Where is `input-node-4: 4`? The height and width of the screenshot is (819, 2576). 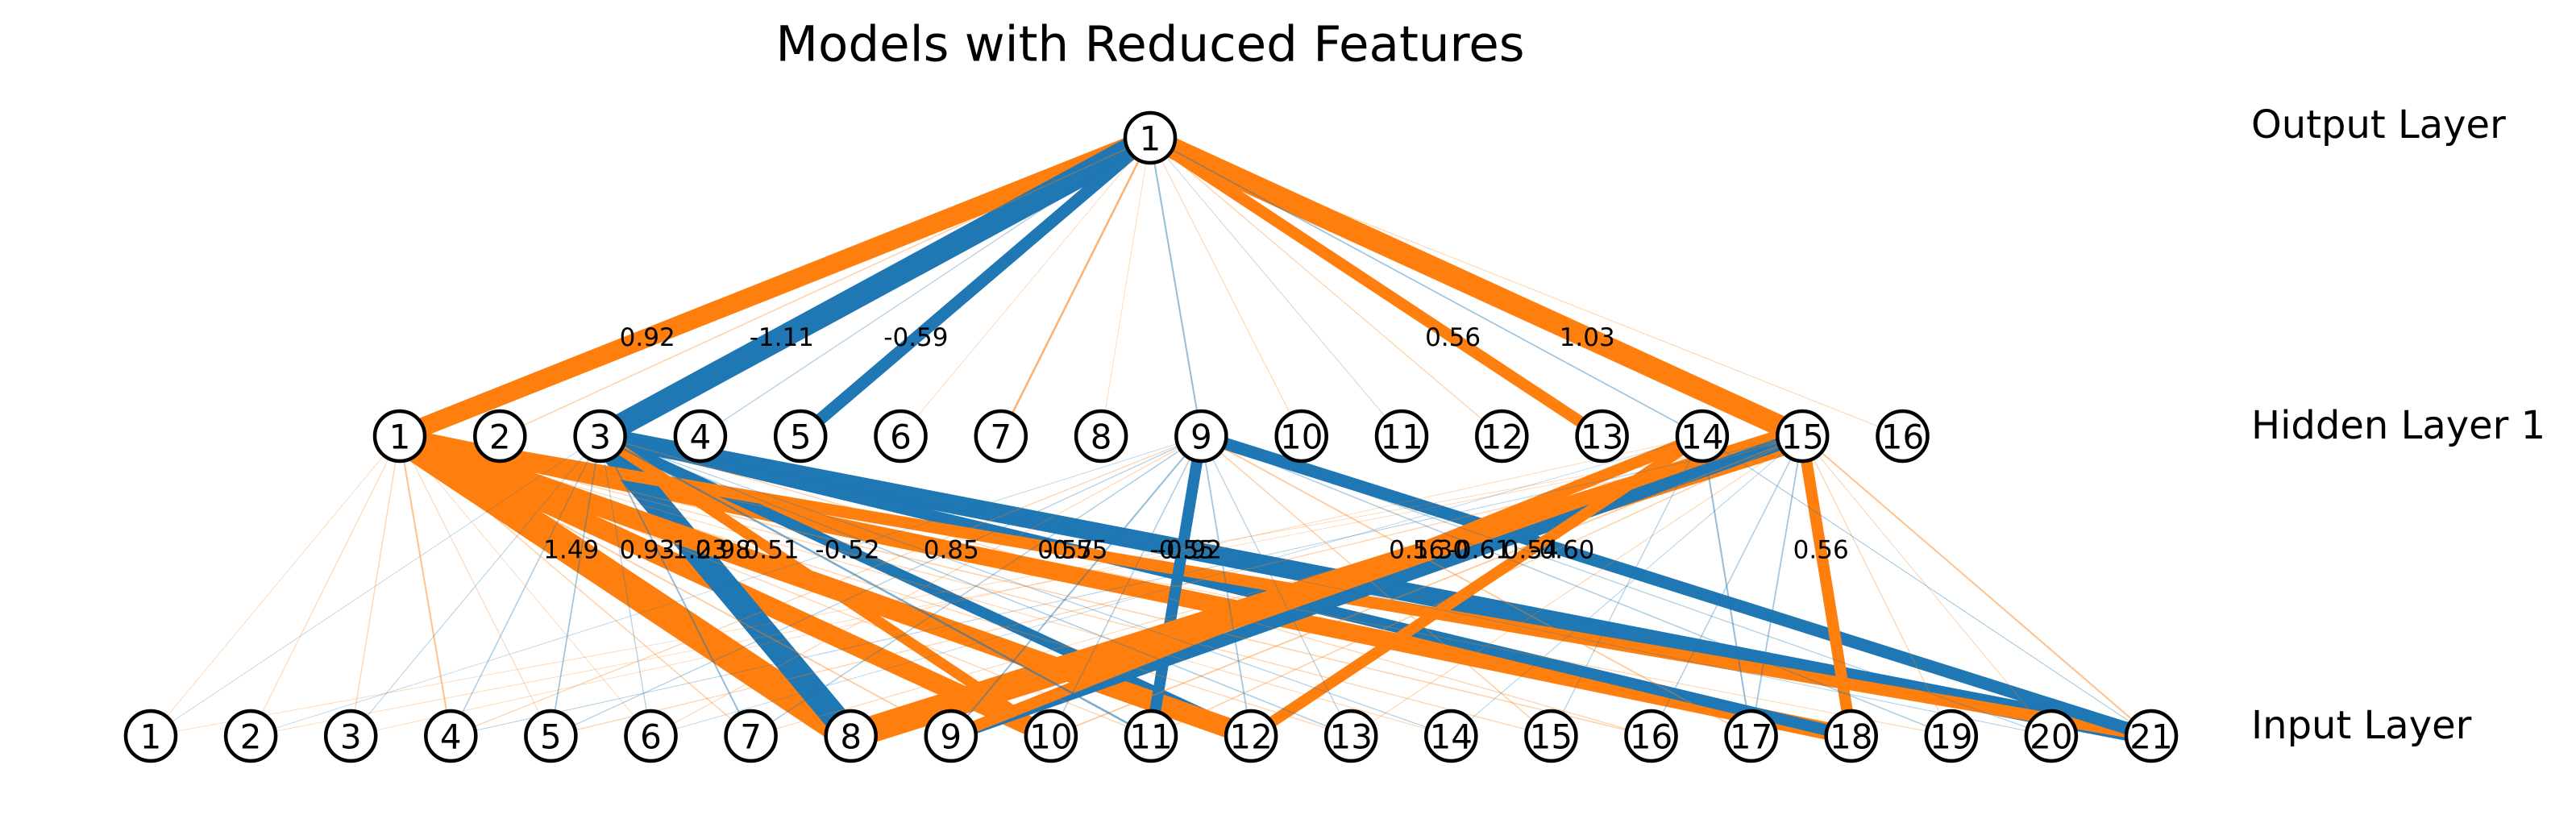 input-node-4: 4 is located at coordinates (451, 736).